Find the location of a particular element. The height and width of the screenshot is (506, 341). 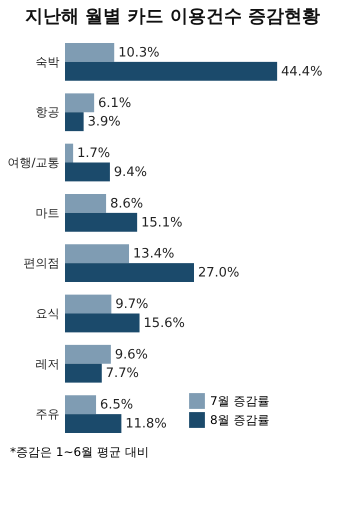

legend-label: 8월 증감률 is located at coordinates (240, 420).